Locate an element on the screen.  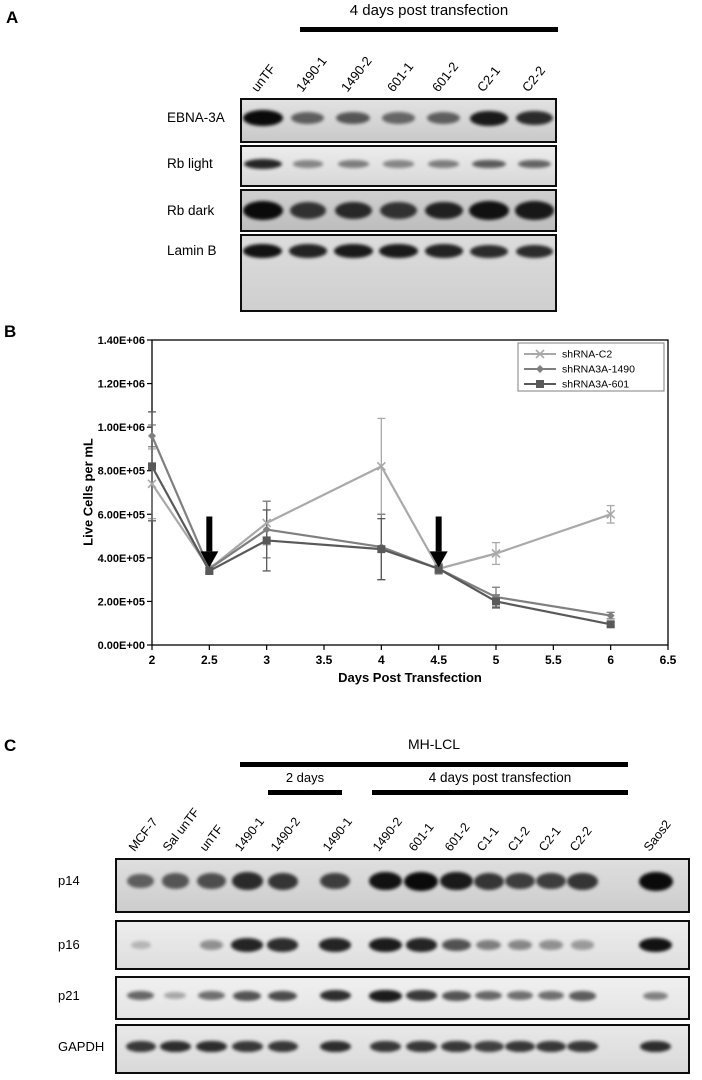
blot-label: Rb dark is located at coordinates (191, 210).